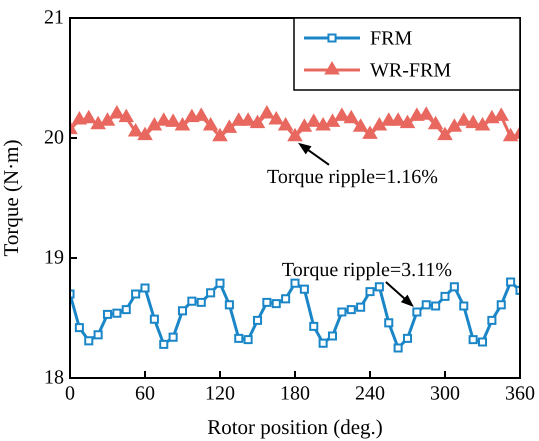 The height and width of the screenshot is (441, 539). I want to click on annotation: Torque ripple=3.11%, so click(367, 270).